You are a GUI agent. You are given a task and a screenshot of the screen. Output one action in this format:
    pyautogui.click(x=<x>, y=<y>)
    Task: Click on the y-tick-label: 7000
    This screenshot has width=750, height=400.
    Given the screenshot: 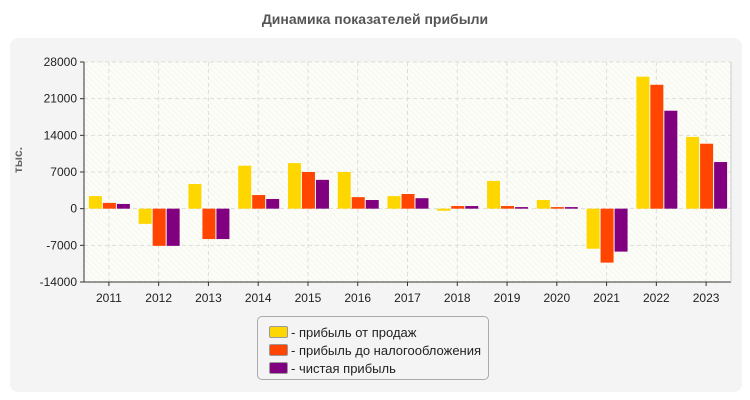 What is the action you would take?
    pyautogui.click(x=63, y=172)
    